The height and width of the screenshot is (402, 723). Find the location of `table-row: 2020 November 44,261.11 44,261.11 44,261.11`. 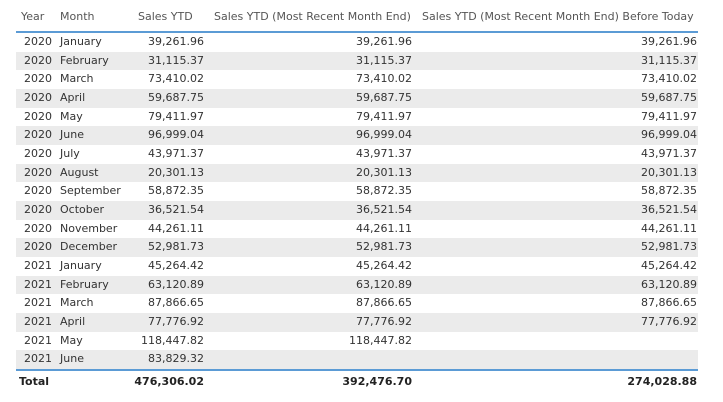

table-row: 2020 November 44,261.11 44,261.11 44,261.11 is located at coordinates (357, 229).